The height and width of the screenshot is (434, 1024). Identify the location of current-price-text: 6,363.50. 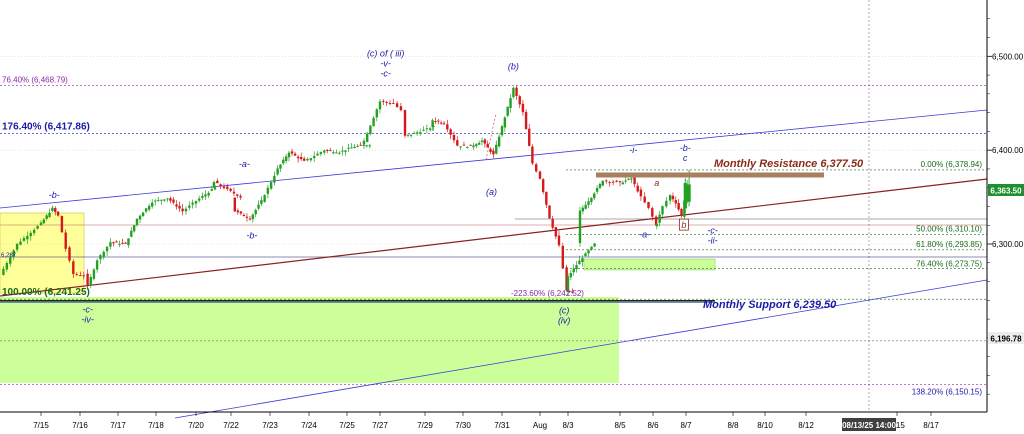
(1006, 191).